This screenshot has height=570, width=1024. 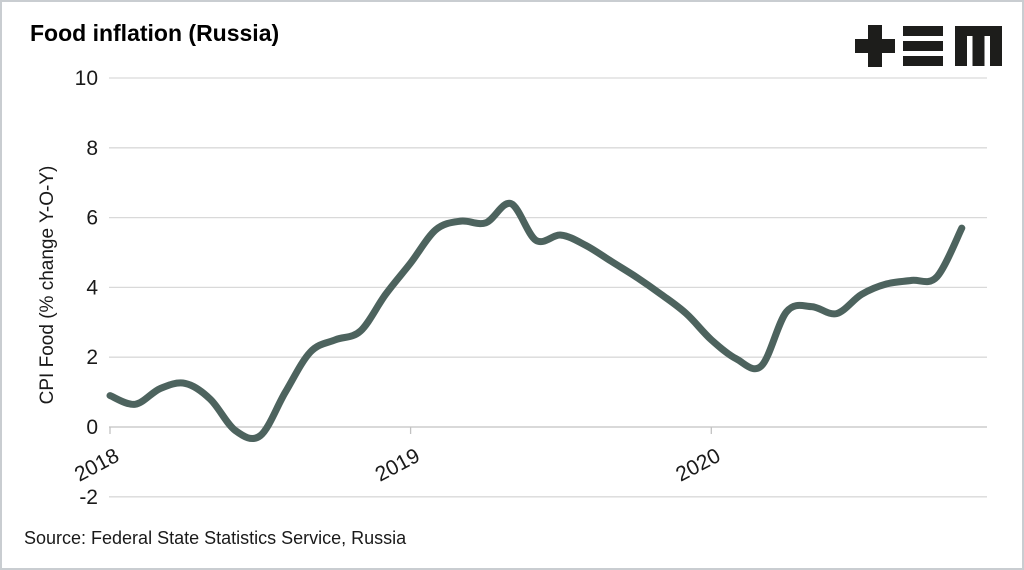 What do you see at coordinates (92, 357) in the screenshot?
I see `y-tick-label: 2` at bounding box center [92, 357].